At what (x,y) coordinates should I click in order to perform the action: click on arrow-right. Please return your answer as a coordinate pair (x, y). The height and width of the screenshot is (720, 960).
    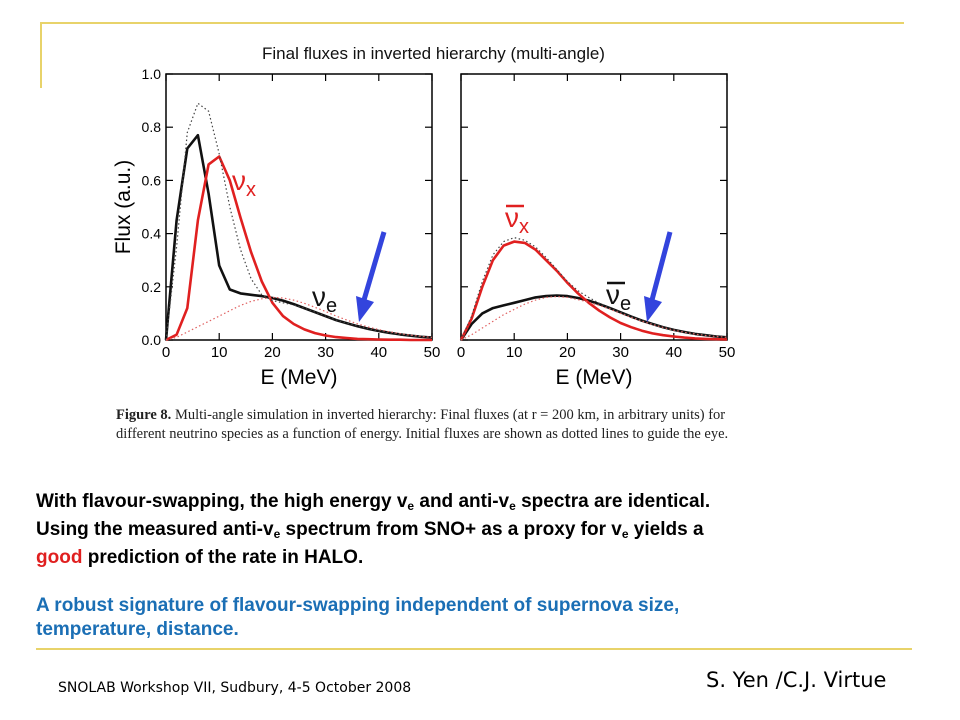
    Looking at the image, I should click on (658, 276).